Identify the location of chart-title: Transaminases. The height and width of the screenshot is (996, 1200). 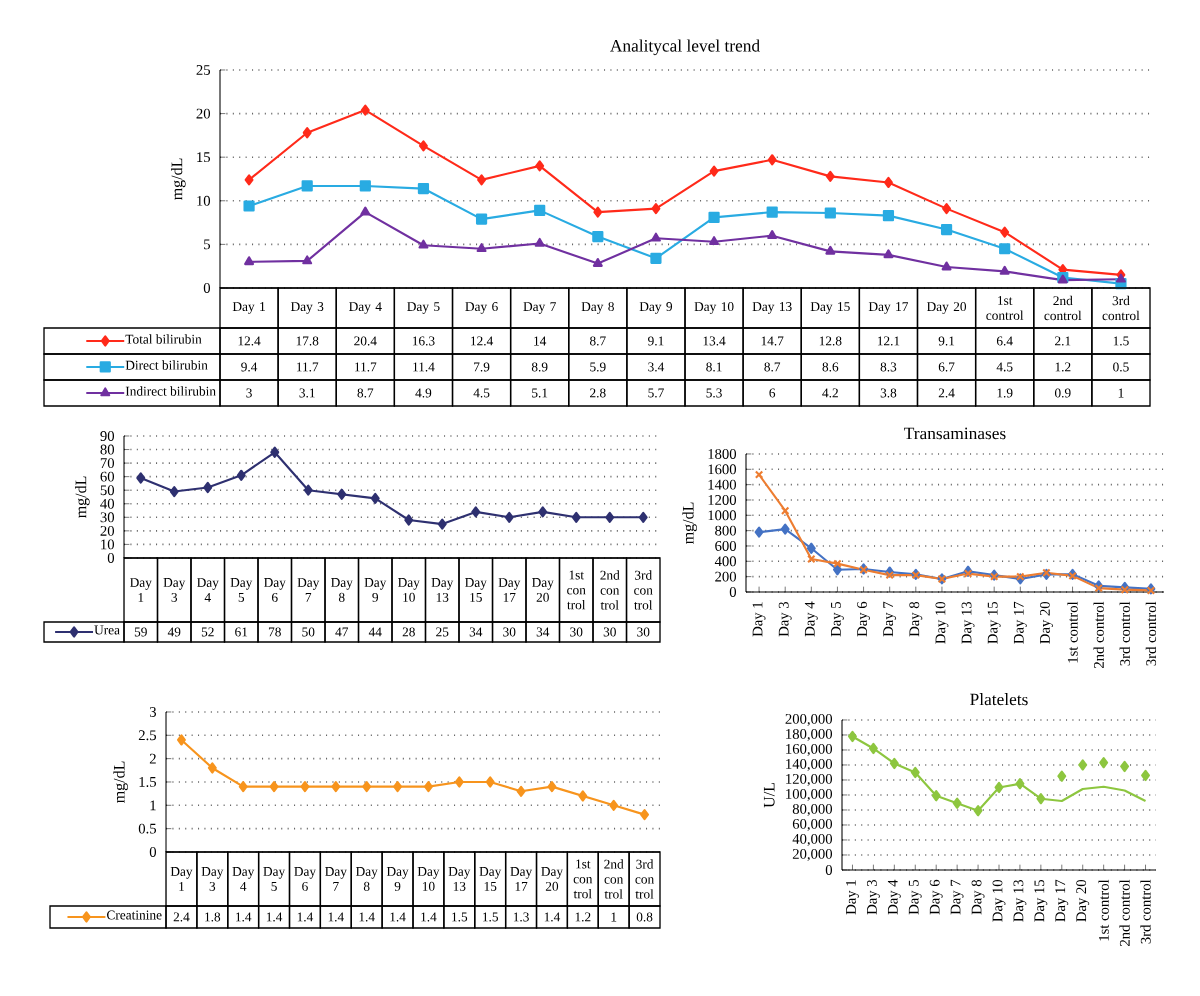
(955, 433).